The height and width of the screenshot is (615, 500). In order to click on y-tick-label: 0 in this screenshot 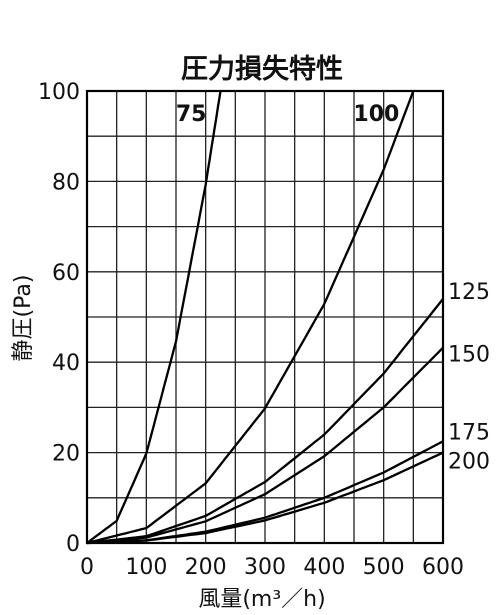, I will do `click(73, 544)`.